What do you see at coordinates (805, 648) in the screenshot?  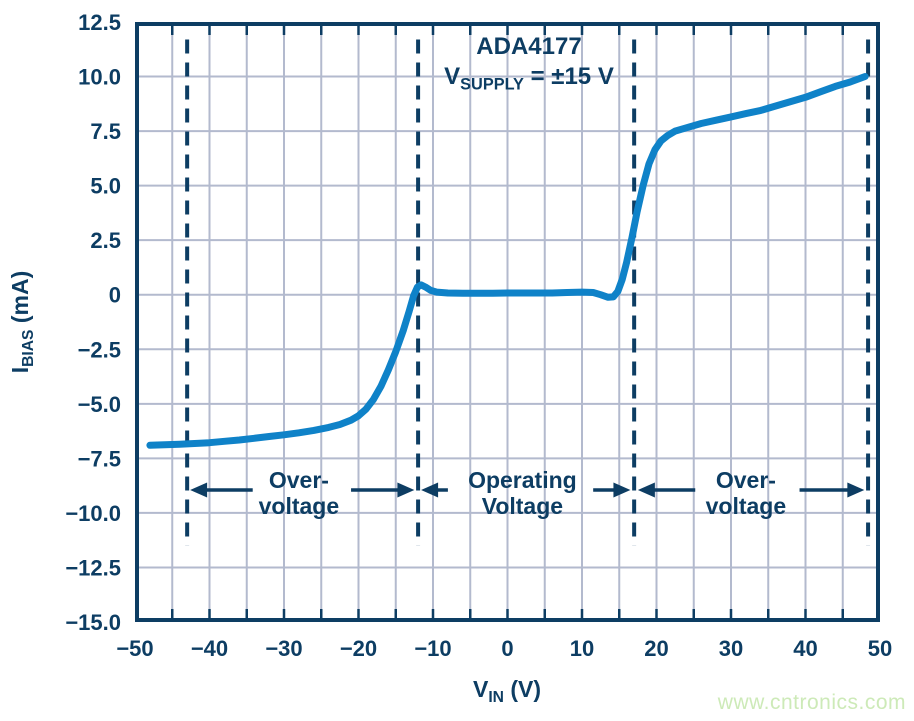 I see `x-tick-label: 40` at bounding box center [805, 648].